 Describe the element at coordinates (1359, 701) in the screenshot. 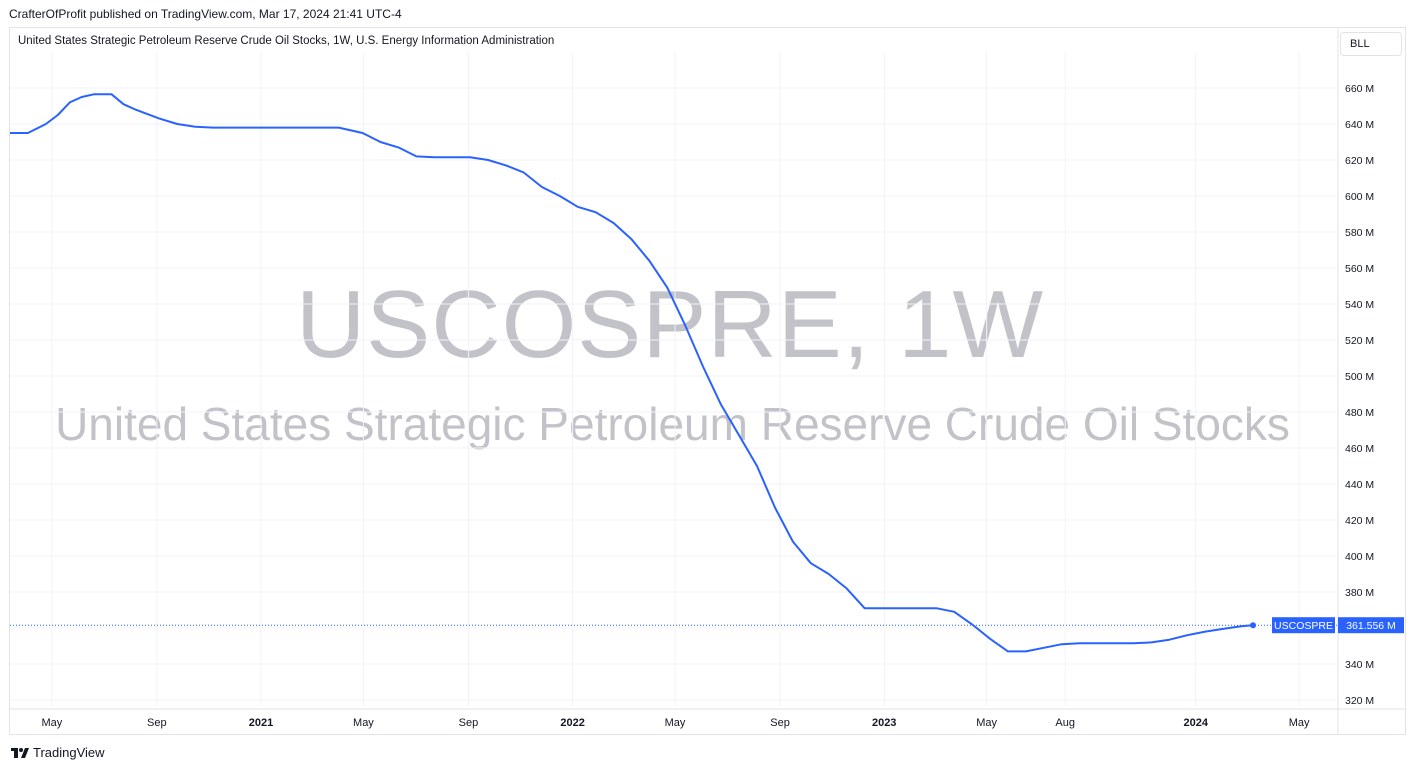

I see `y-tick-label: 320 M` at that location.